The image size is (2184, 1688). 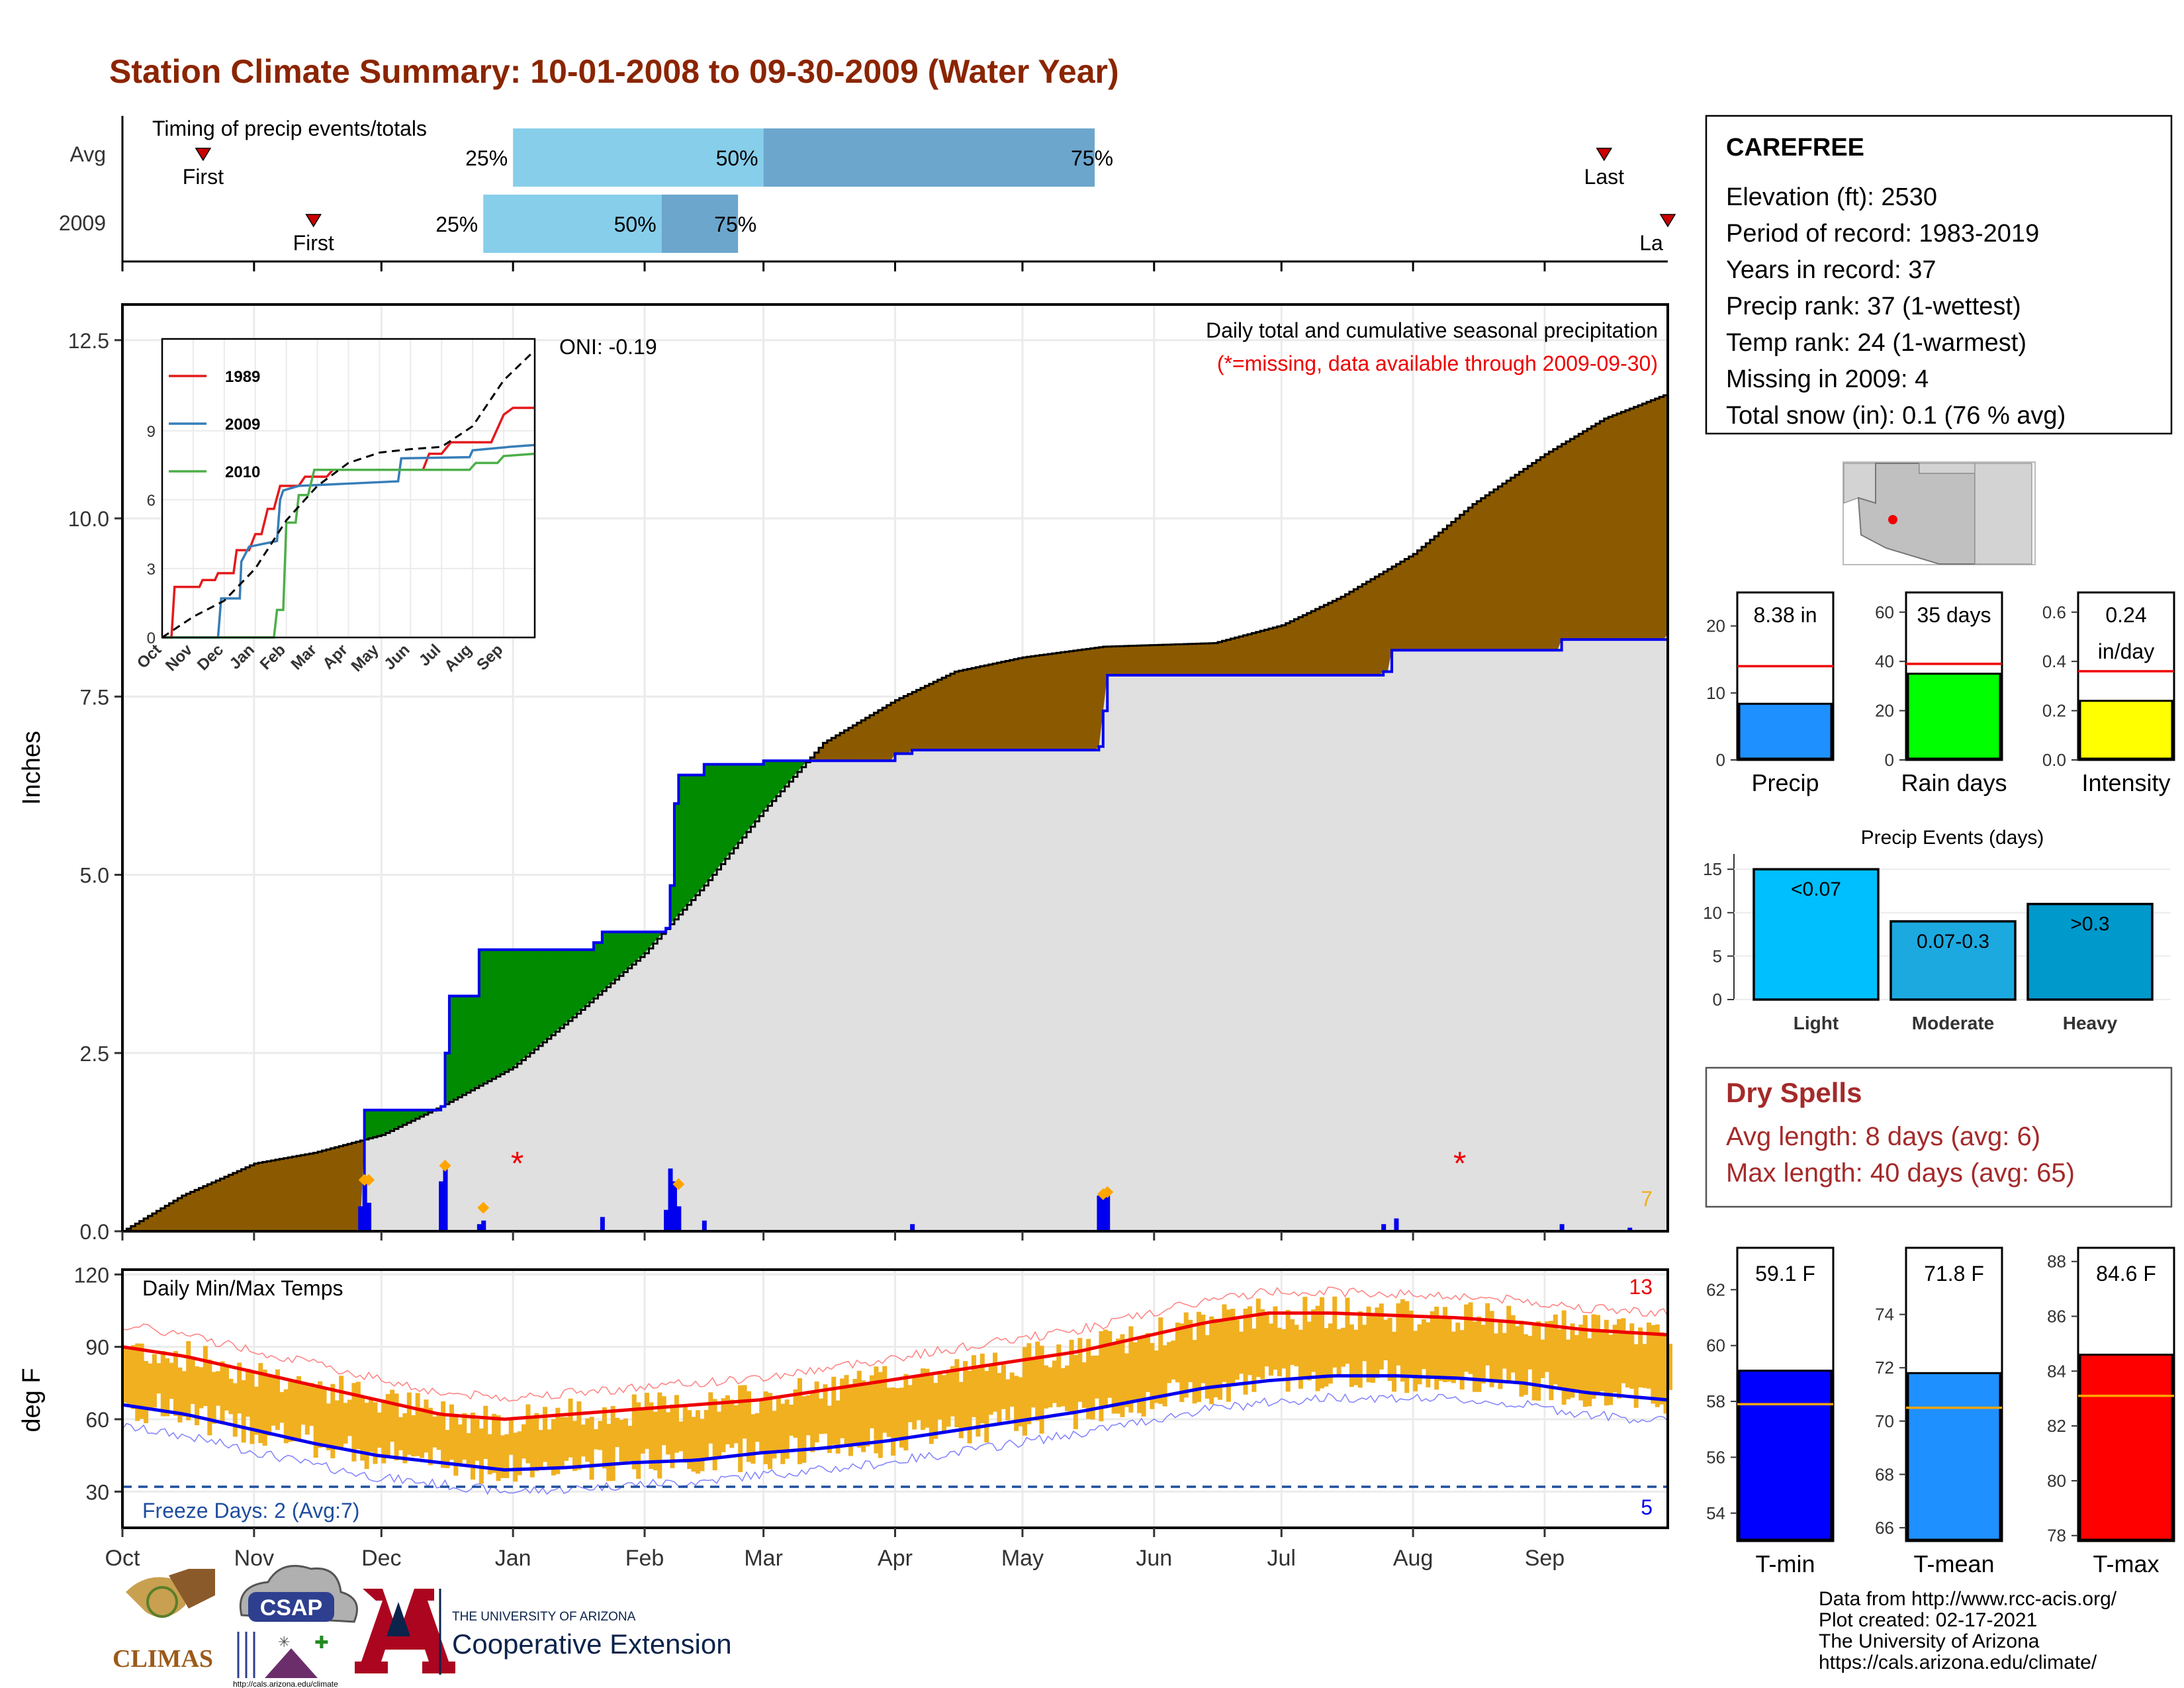 What do you see at coordinates (369, 1180) in the screenshot?
I see `heavy-event-marker` at bounding box center [369, 1180].